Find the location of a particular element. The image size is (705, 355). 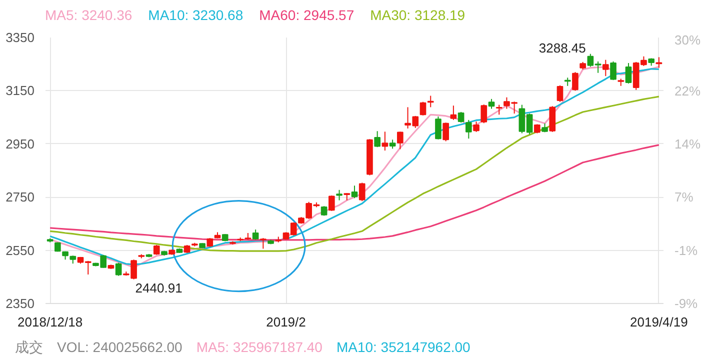

y2-tick-label: 14% is located at coordinates (687, 144).